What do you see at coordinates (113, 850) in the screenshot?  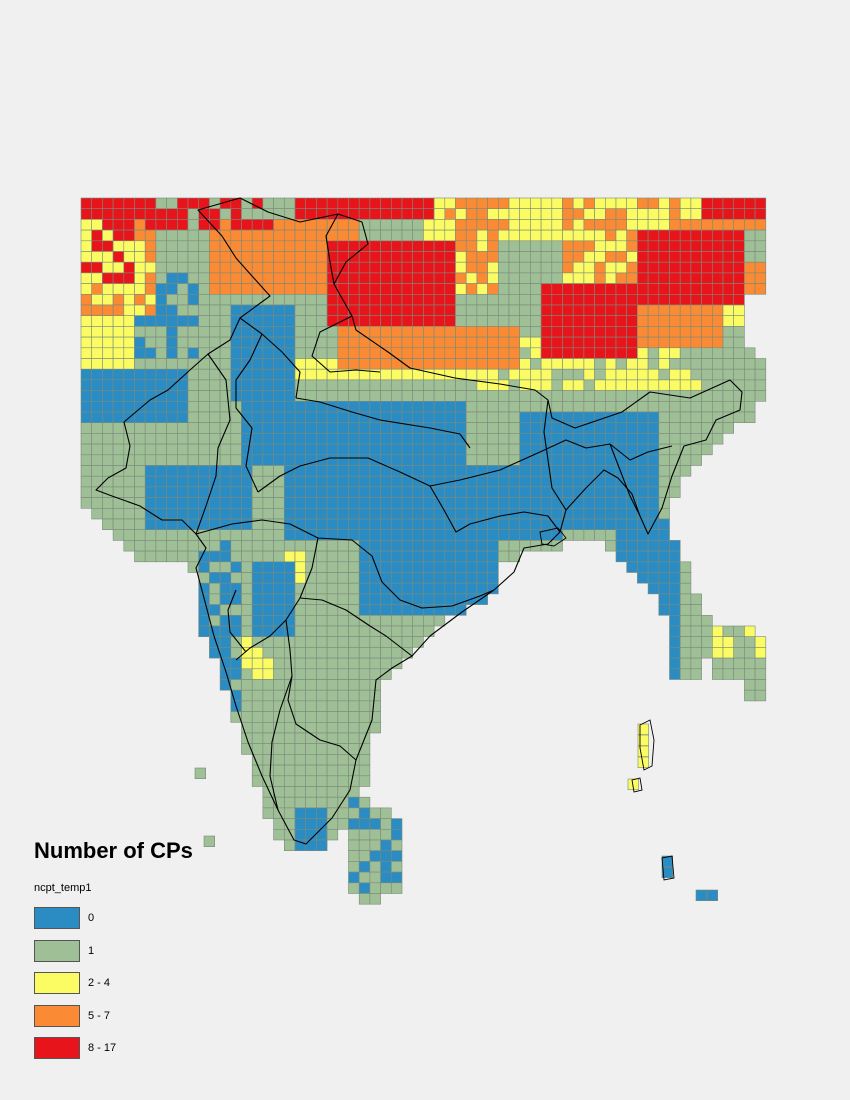 I see `legend-title: Number of CPs` at bounding box center [113, 850].